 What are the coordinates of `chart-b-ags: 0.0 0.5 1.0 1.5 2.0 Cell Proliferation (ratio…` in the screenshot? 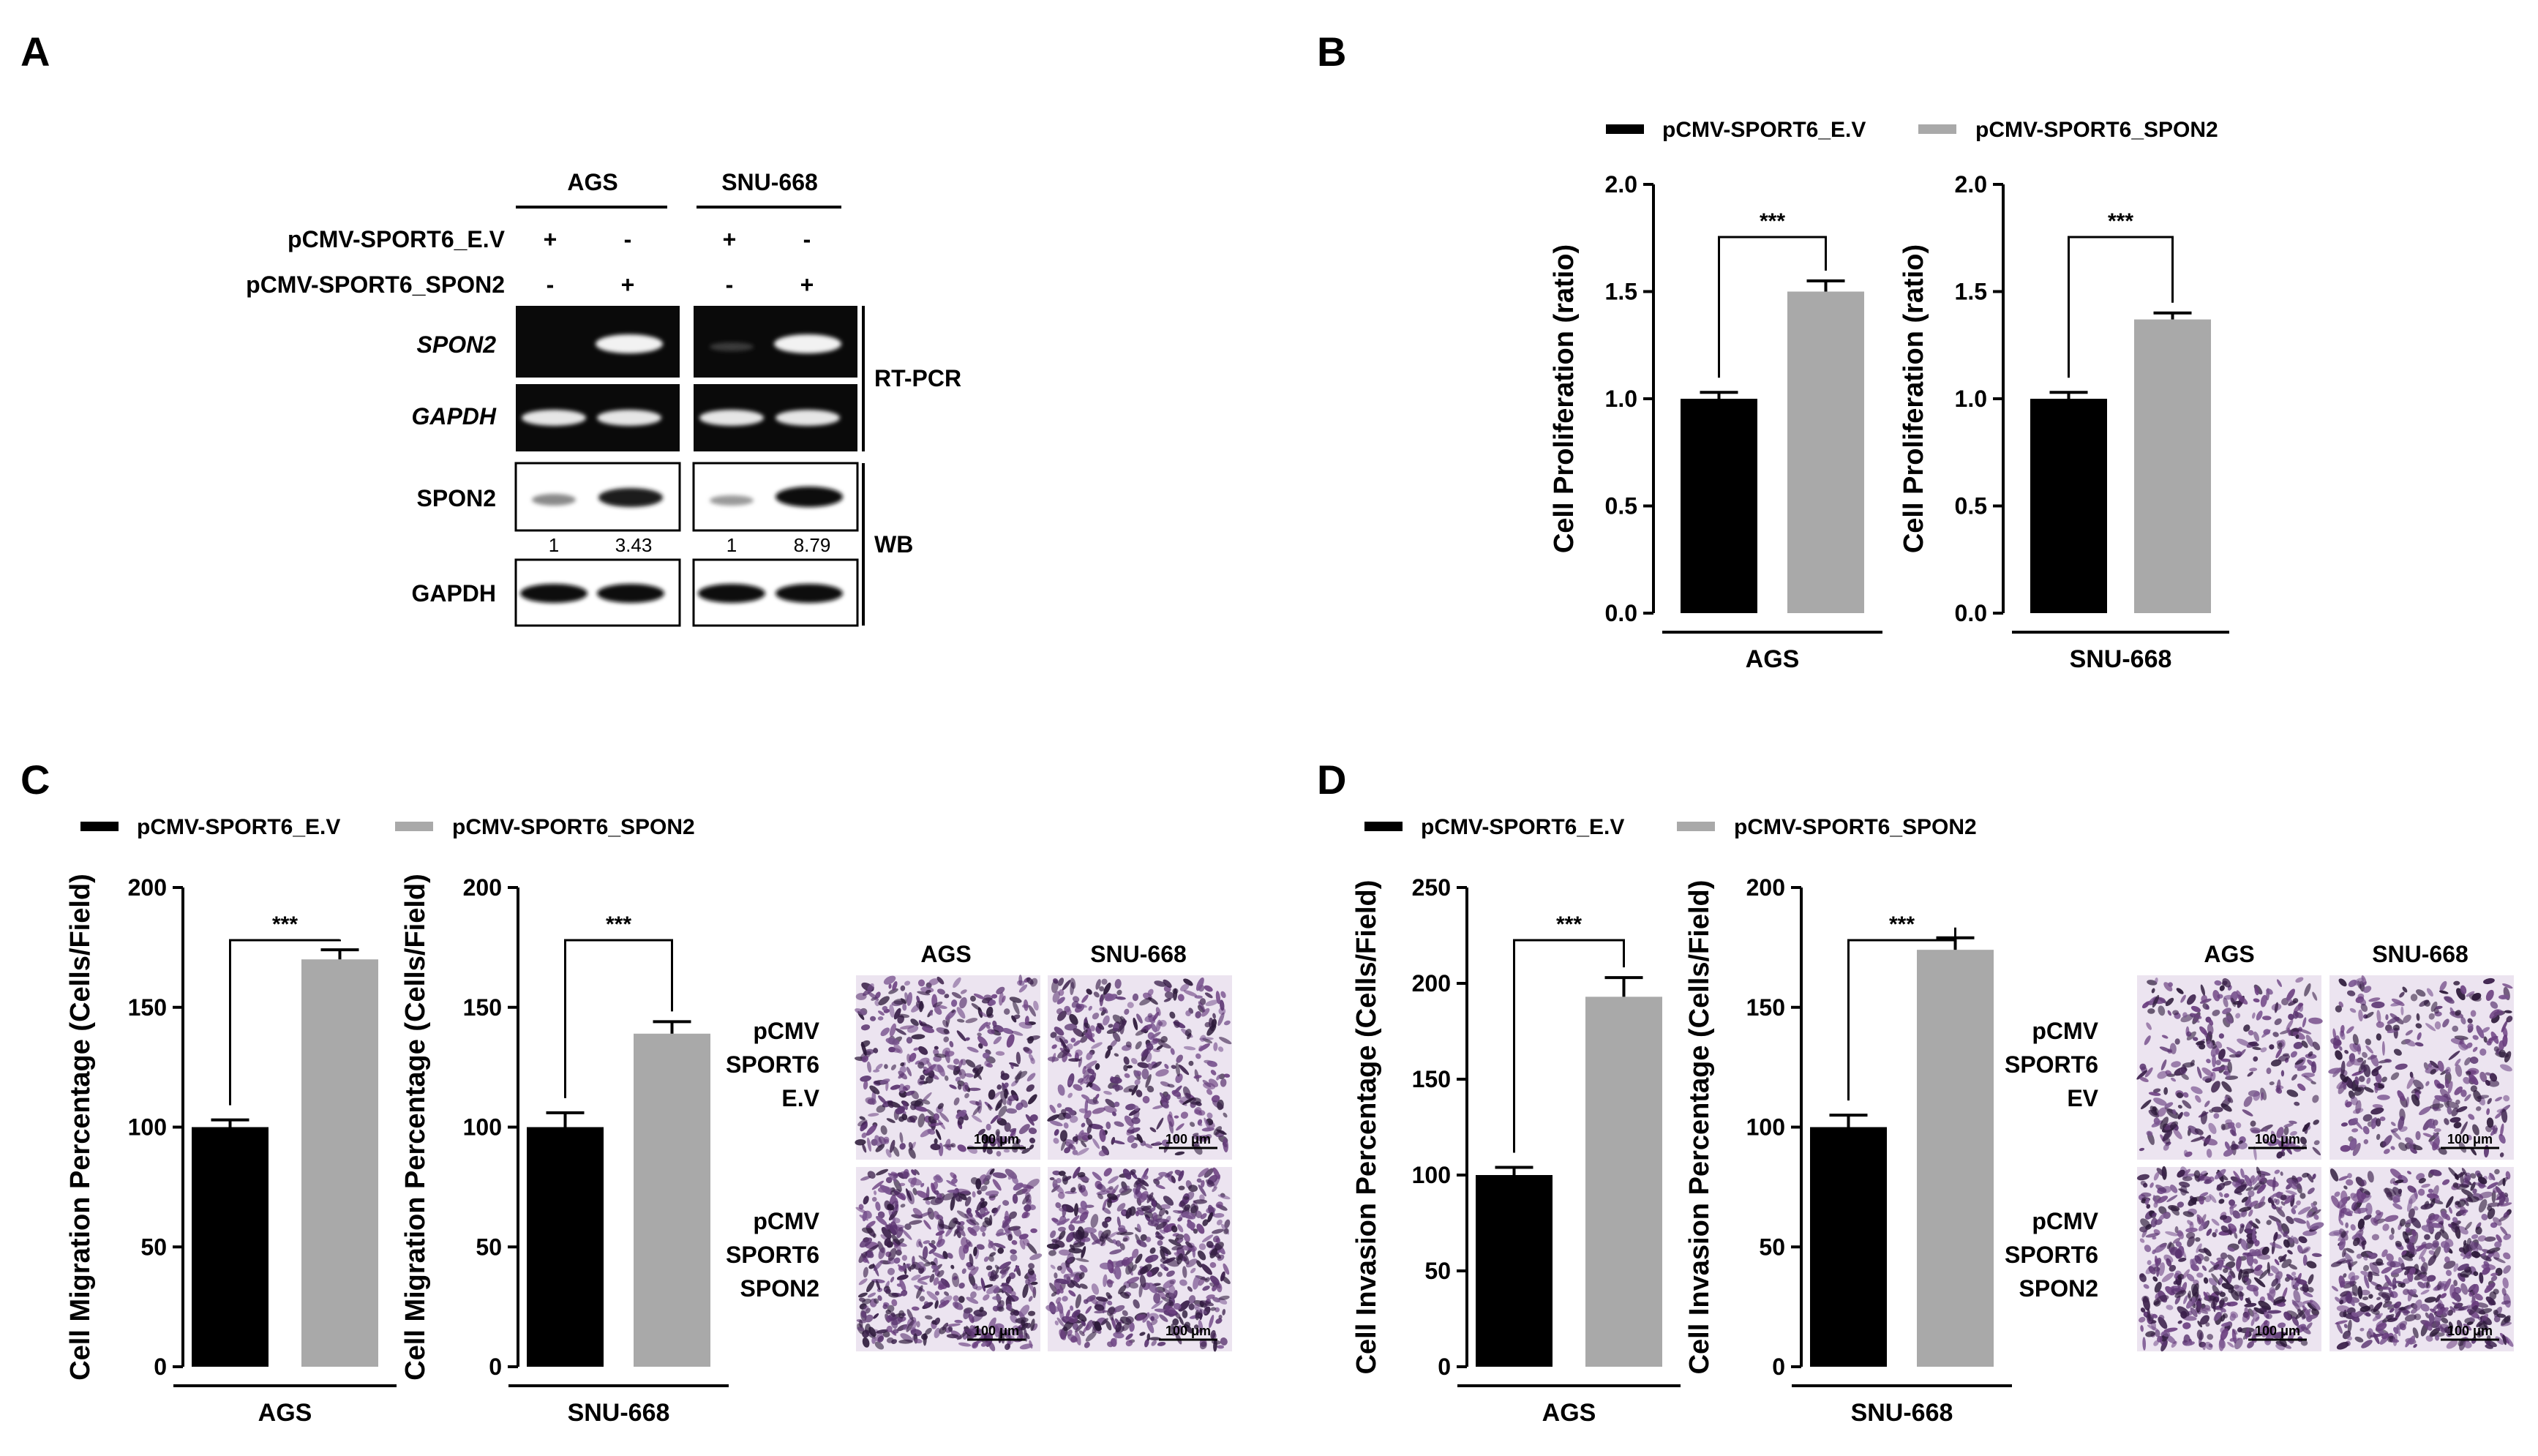 It's located at (1715, 422).